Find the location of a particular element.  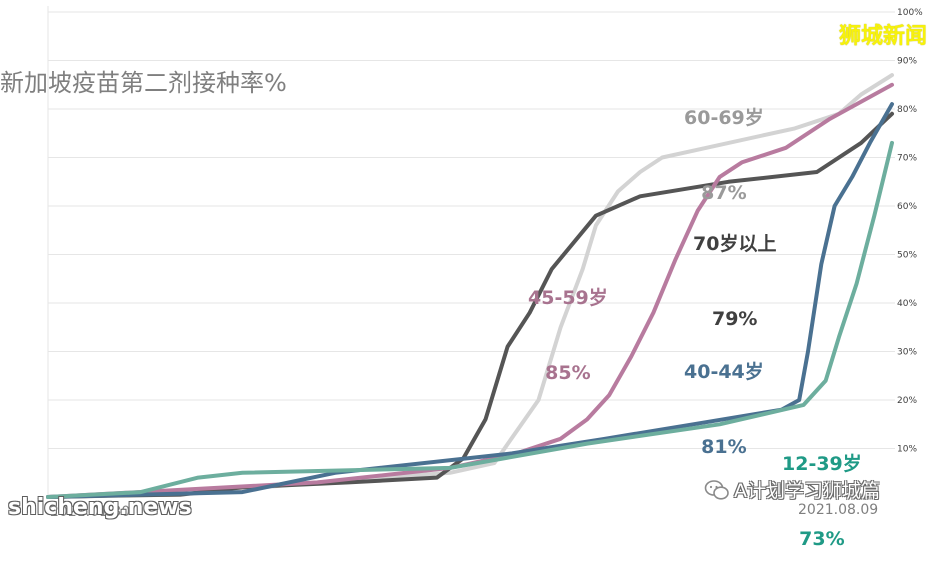

watermark: shicheng.news is located at coordinates (100, 507).